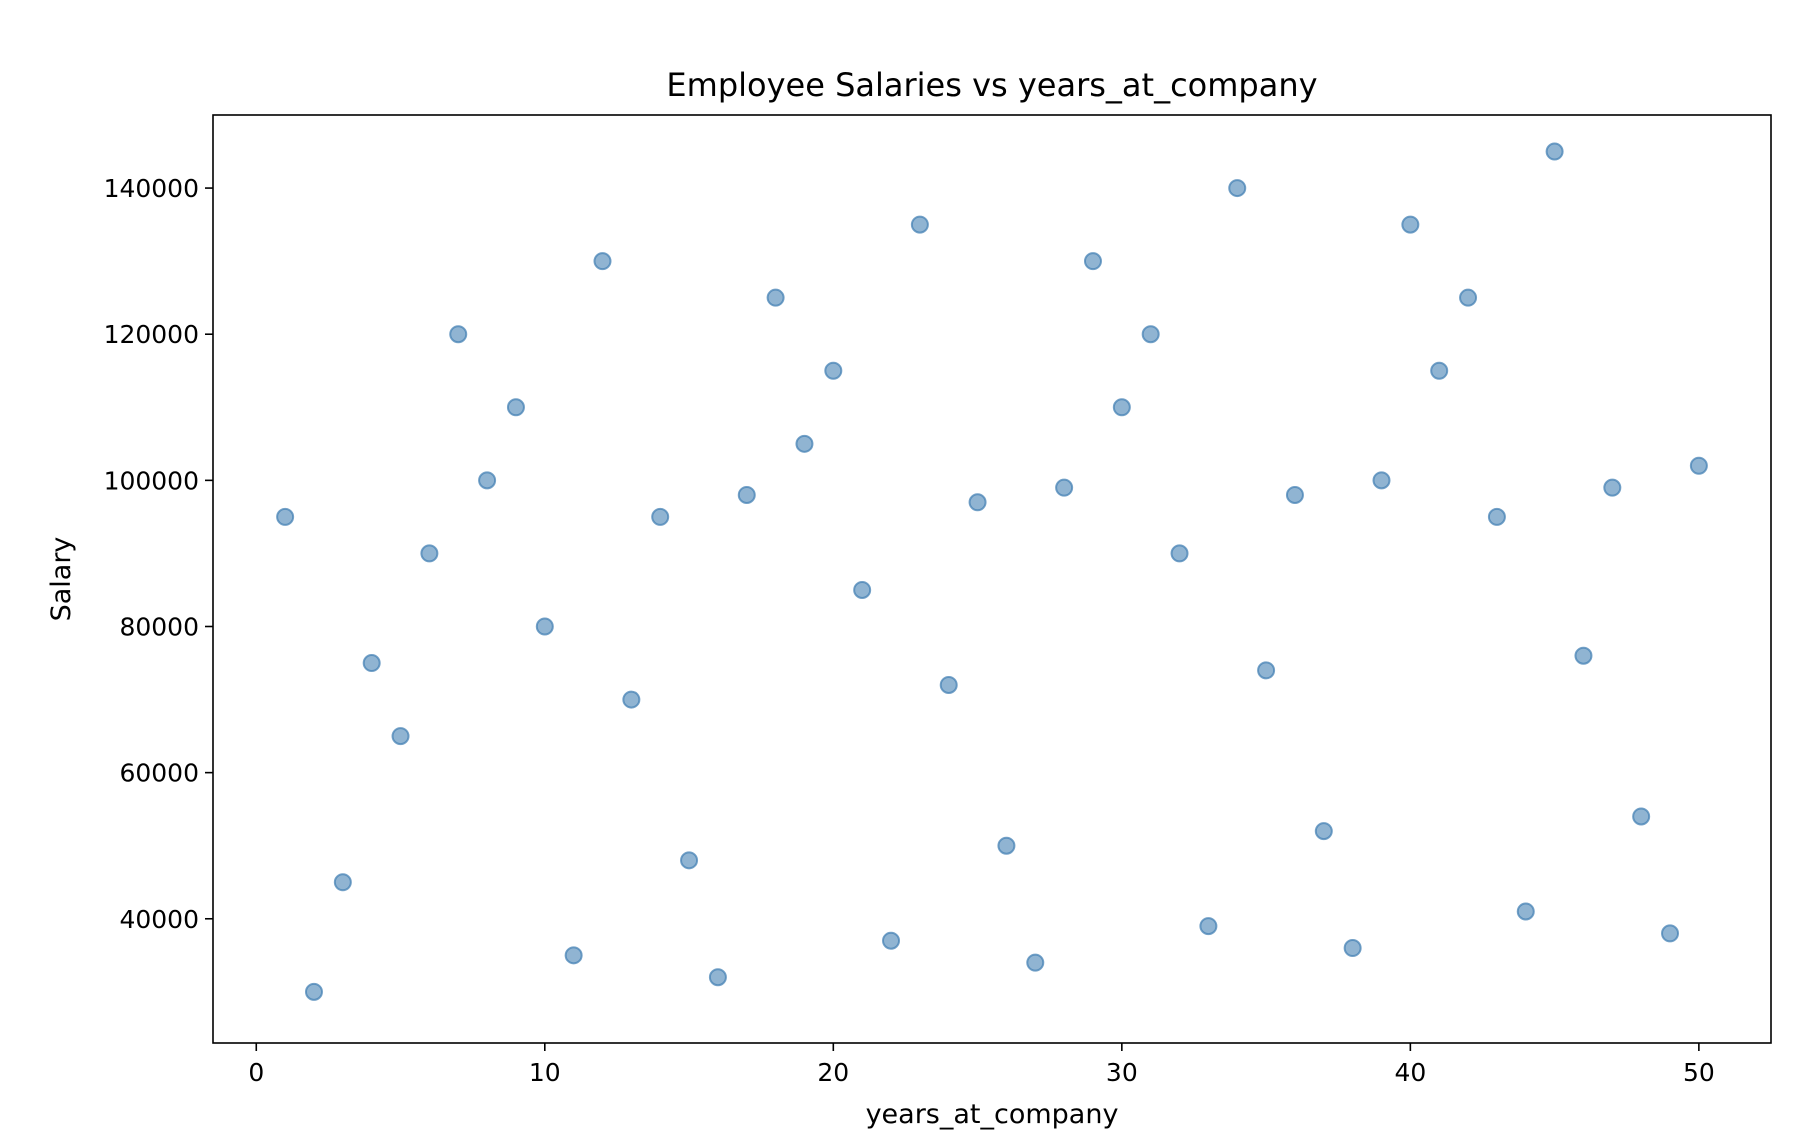 This screenshot has width=1816, height=1148. What do you see at coordinates (151, 480) in the screenshot?
I see `y-tick-label: 100000` at bounding box center [151, 480].